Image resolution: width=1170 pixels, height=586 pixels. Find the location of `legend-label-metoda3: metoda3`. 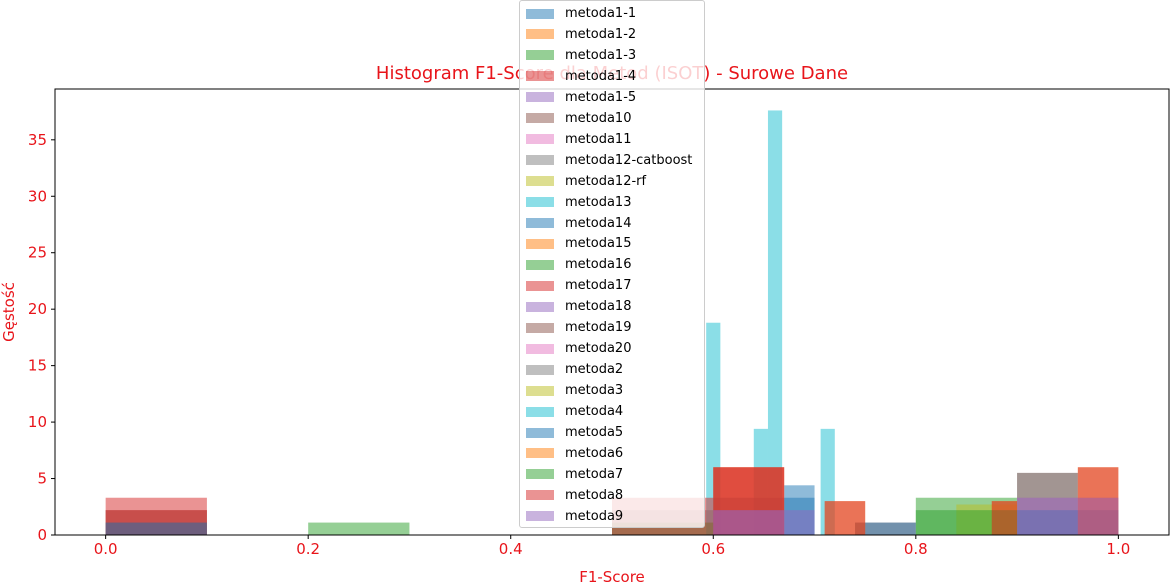

legend-label-metoda3: metoda3 is located at coordinates (594, 391).